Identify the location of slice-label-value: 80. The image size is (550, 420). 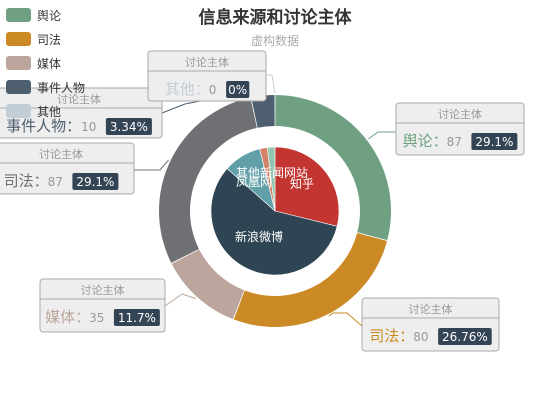
(420, 337).